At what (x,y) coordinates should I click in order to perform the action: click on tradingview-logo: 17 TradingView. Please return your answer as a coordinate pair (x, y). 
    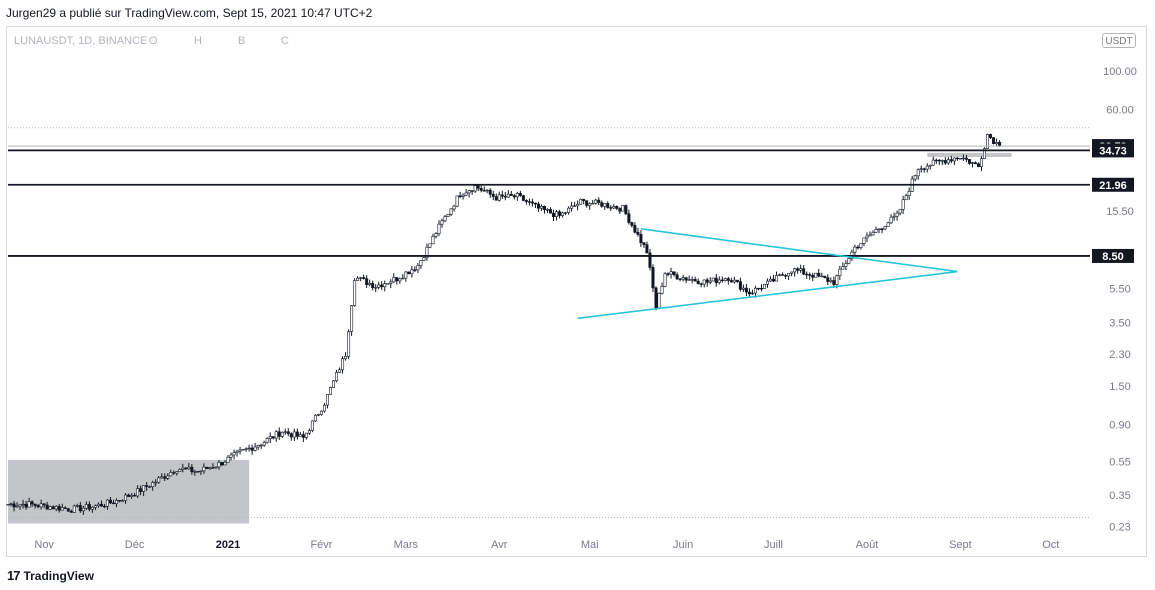
    Looking at the image, I should click on (50, 575).